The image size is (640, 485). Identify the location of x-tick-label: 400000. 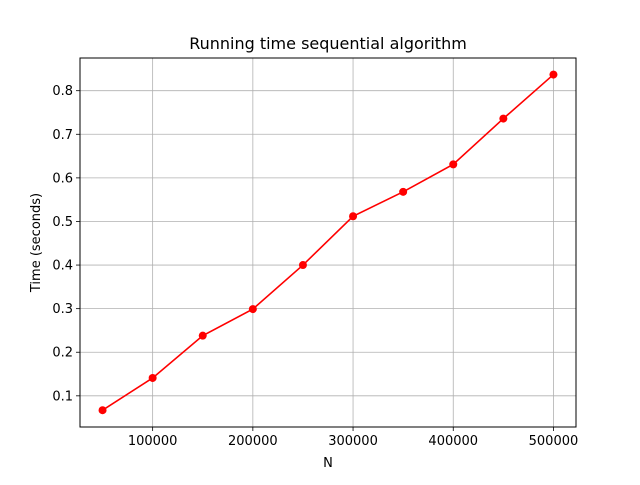
(453, 441).